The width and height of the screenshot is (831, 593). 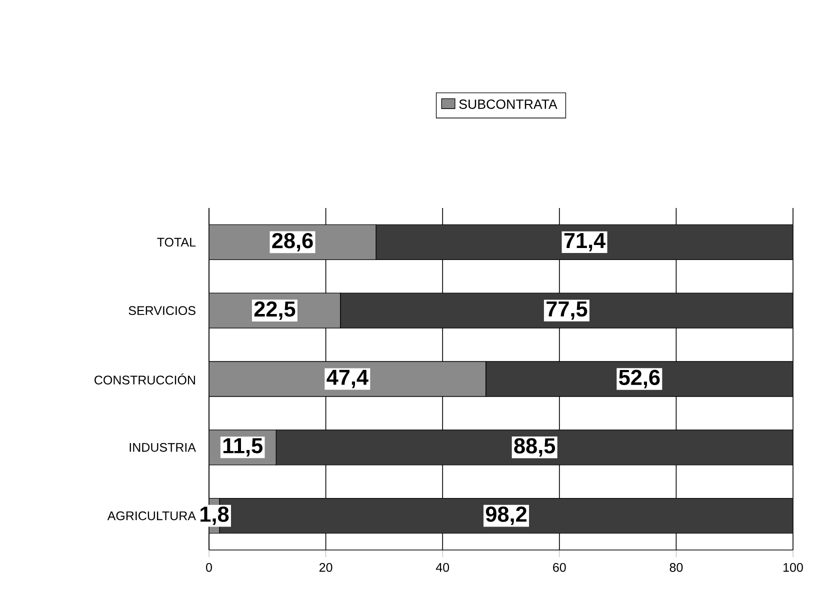 What do you see at coordinates (176, 242) in the screenshot?
I see `y-tick-label: TOTAL` at bounding box center [176, 242].